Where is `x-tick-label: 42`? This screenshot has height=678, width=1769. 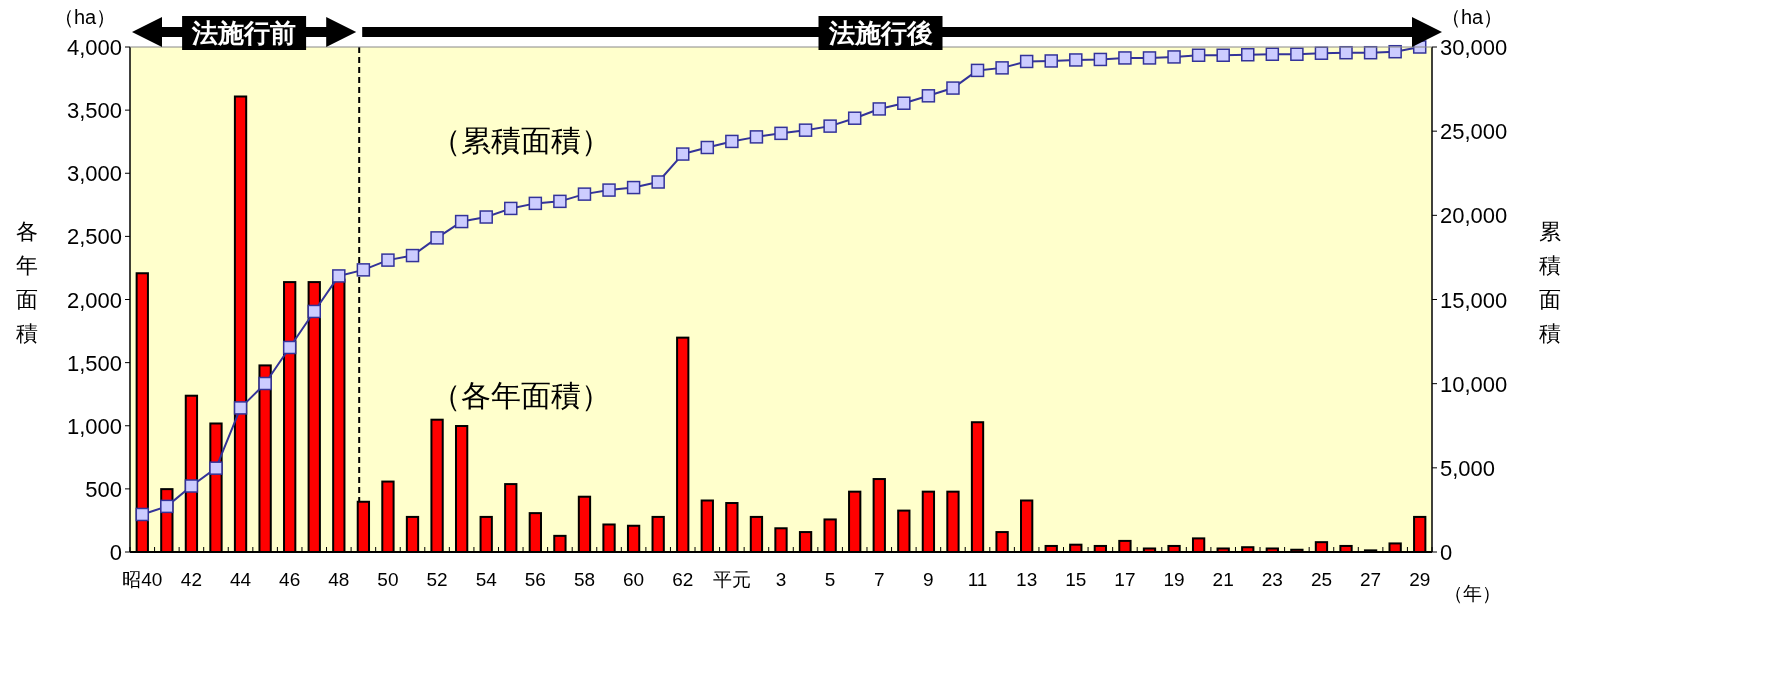
x-tick-label: 42 is located at coordinates (191, 579).